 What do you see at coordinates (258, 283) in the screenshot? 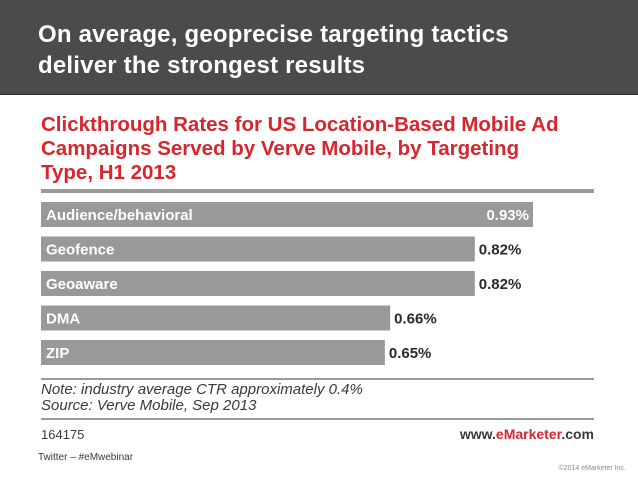
I see `bar-geoaware` at bounding box center [258, 283].